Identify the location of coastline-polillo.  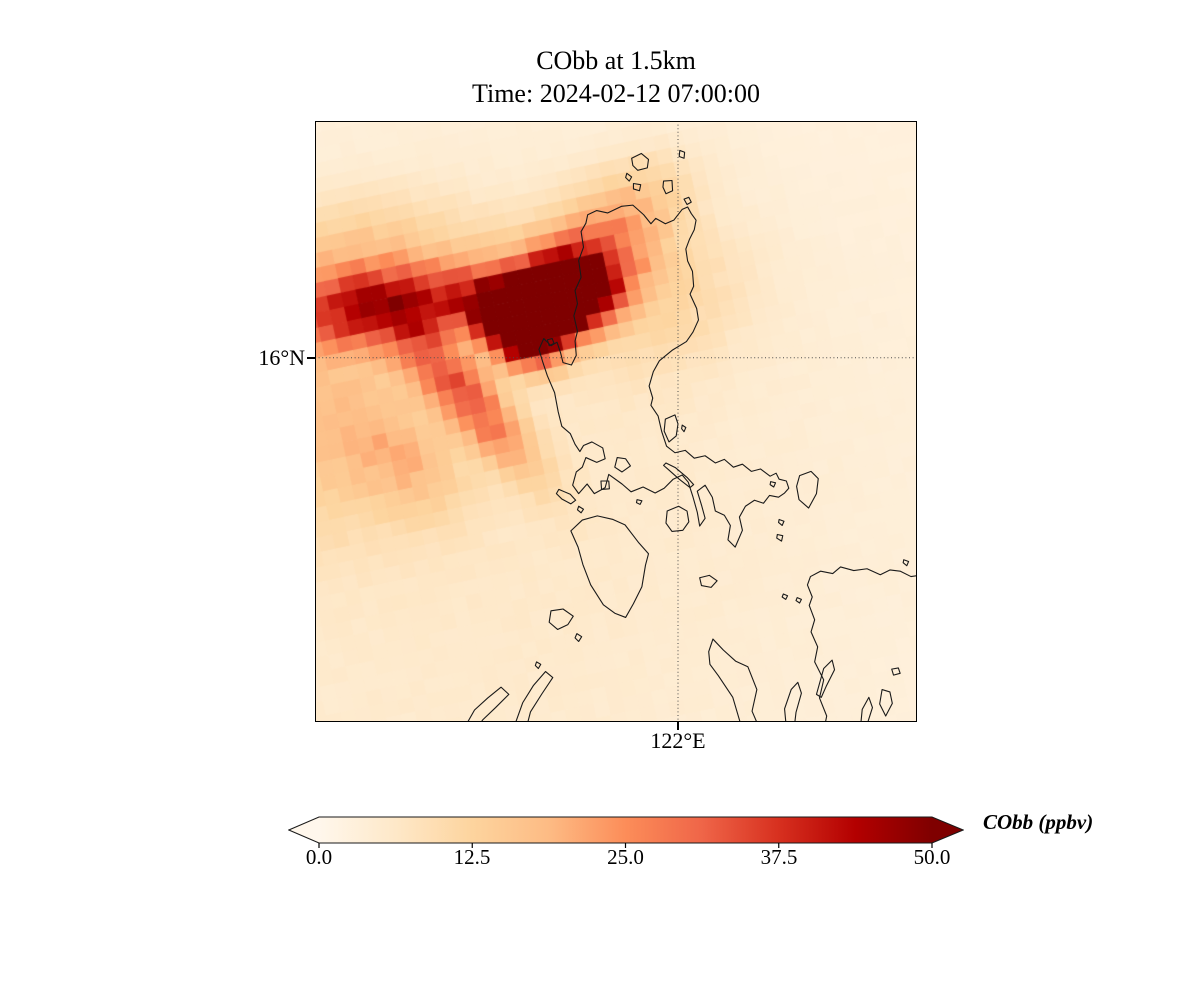
(675, 428).